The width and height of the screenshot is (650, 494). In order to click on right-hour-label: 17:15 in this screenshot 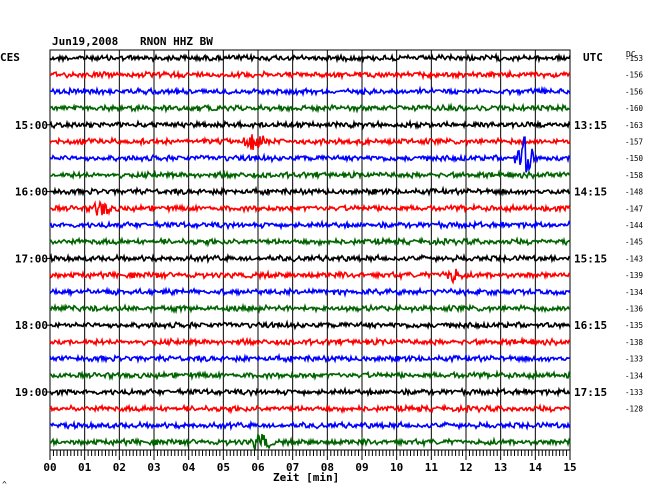, I will do `click(590, 392)`.